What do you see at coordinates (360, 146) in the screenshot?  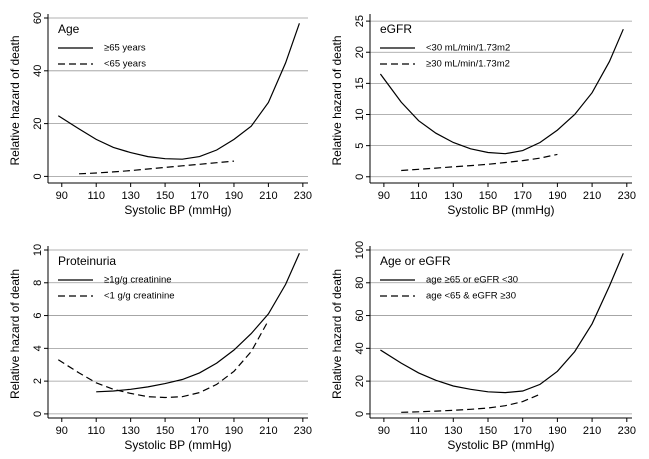 I see `y-tick-label: 5` at bounding box center [360, 146].